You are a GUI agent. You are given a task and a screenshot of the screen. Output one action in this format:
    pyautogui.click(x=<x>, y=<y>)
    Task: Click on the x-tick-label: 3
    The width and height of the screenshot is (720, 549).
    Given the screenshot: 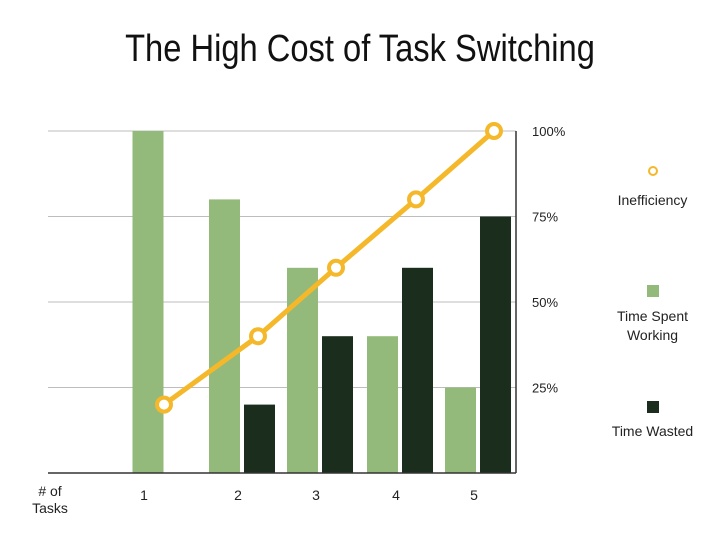 What is the action you would take?
    pyautogui.click(x=316, y=495)
    